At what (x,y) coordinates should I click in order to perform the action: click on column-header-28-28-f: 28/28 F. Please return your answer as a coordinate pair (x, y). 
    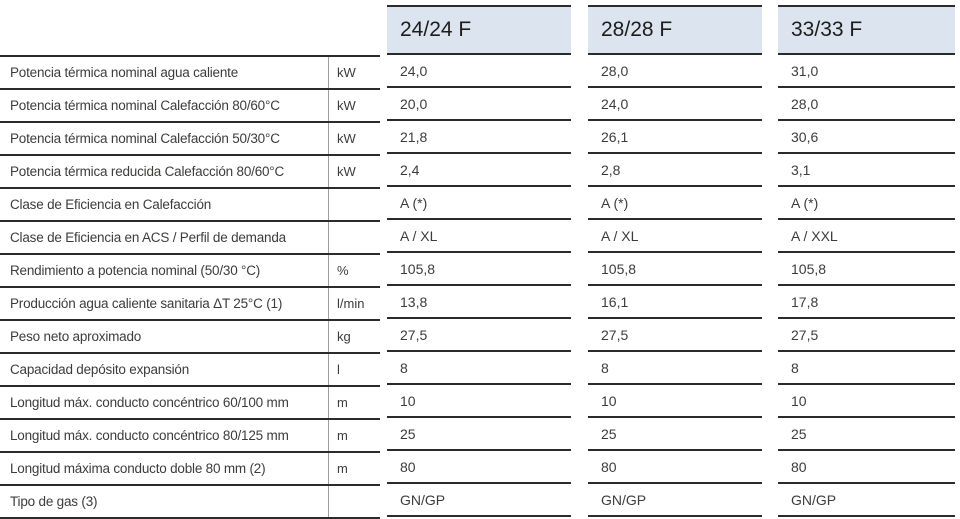
    Looking at the image, I should click on (675, 30).